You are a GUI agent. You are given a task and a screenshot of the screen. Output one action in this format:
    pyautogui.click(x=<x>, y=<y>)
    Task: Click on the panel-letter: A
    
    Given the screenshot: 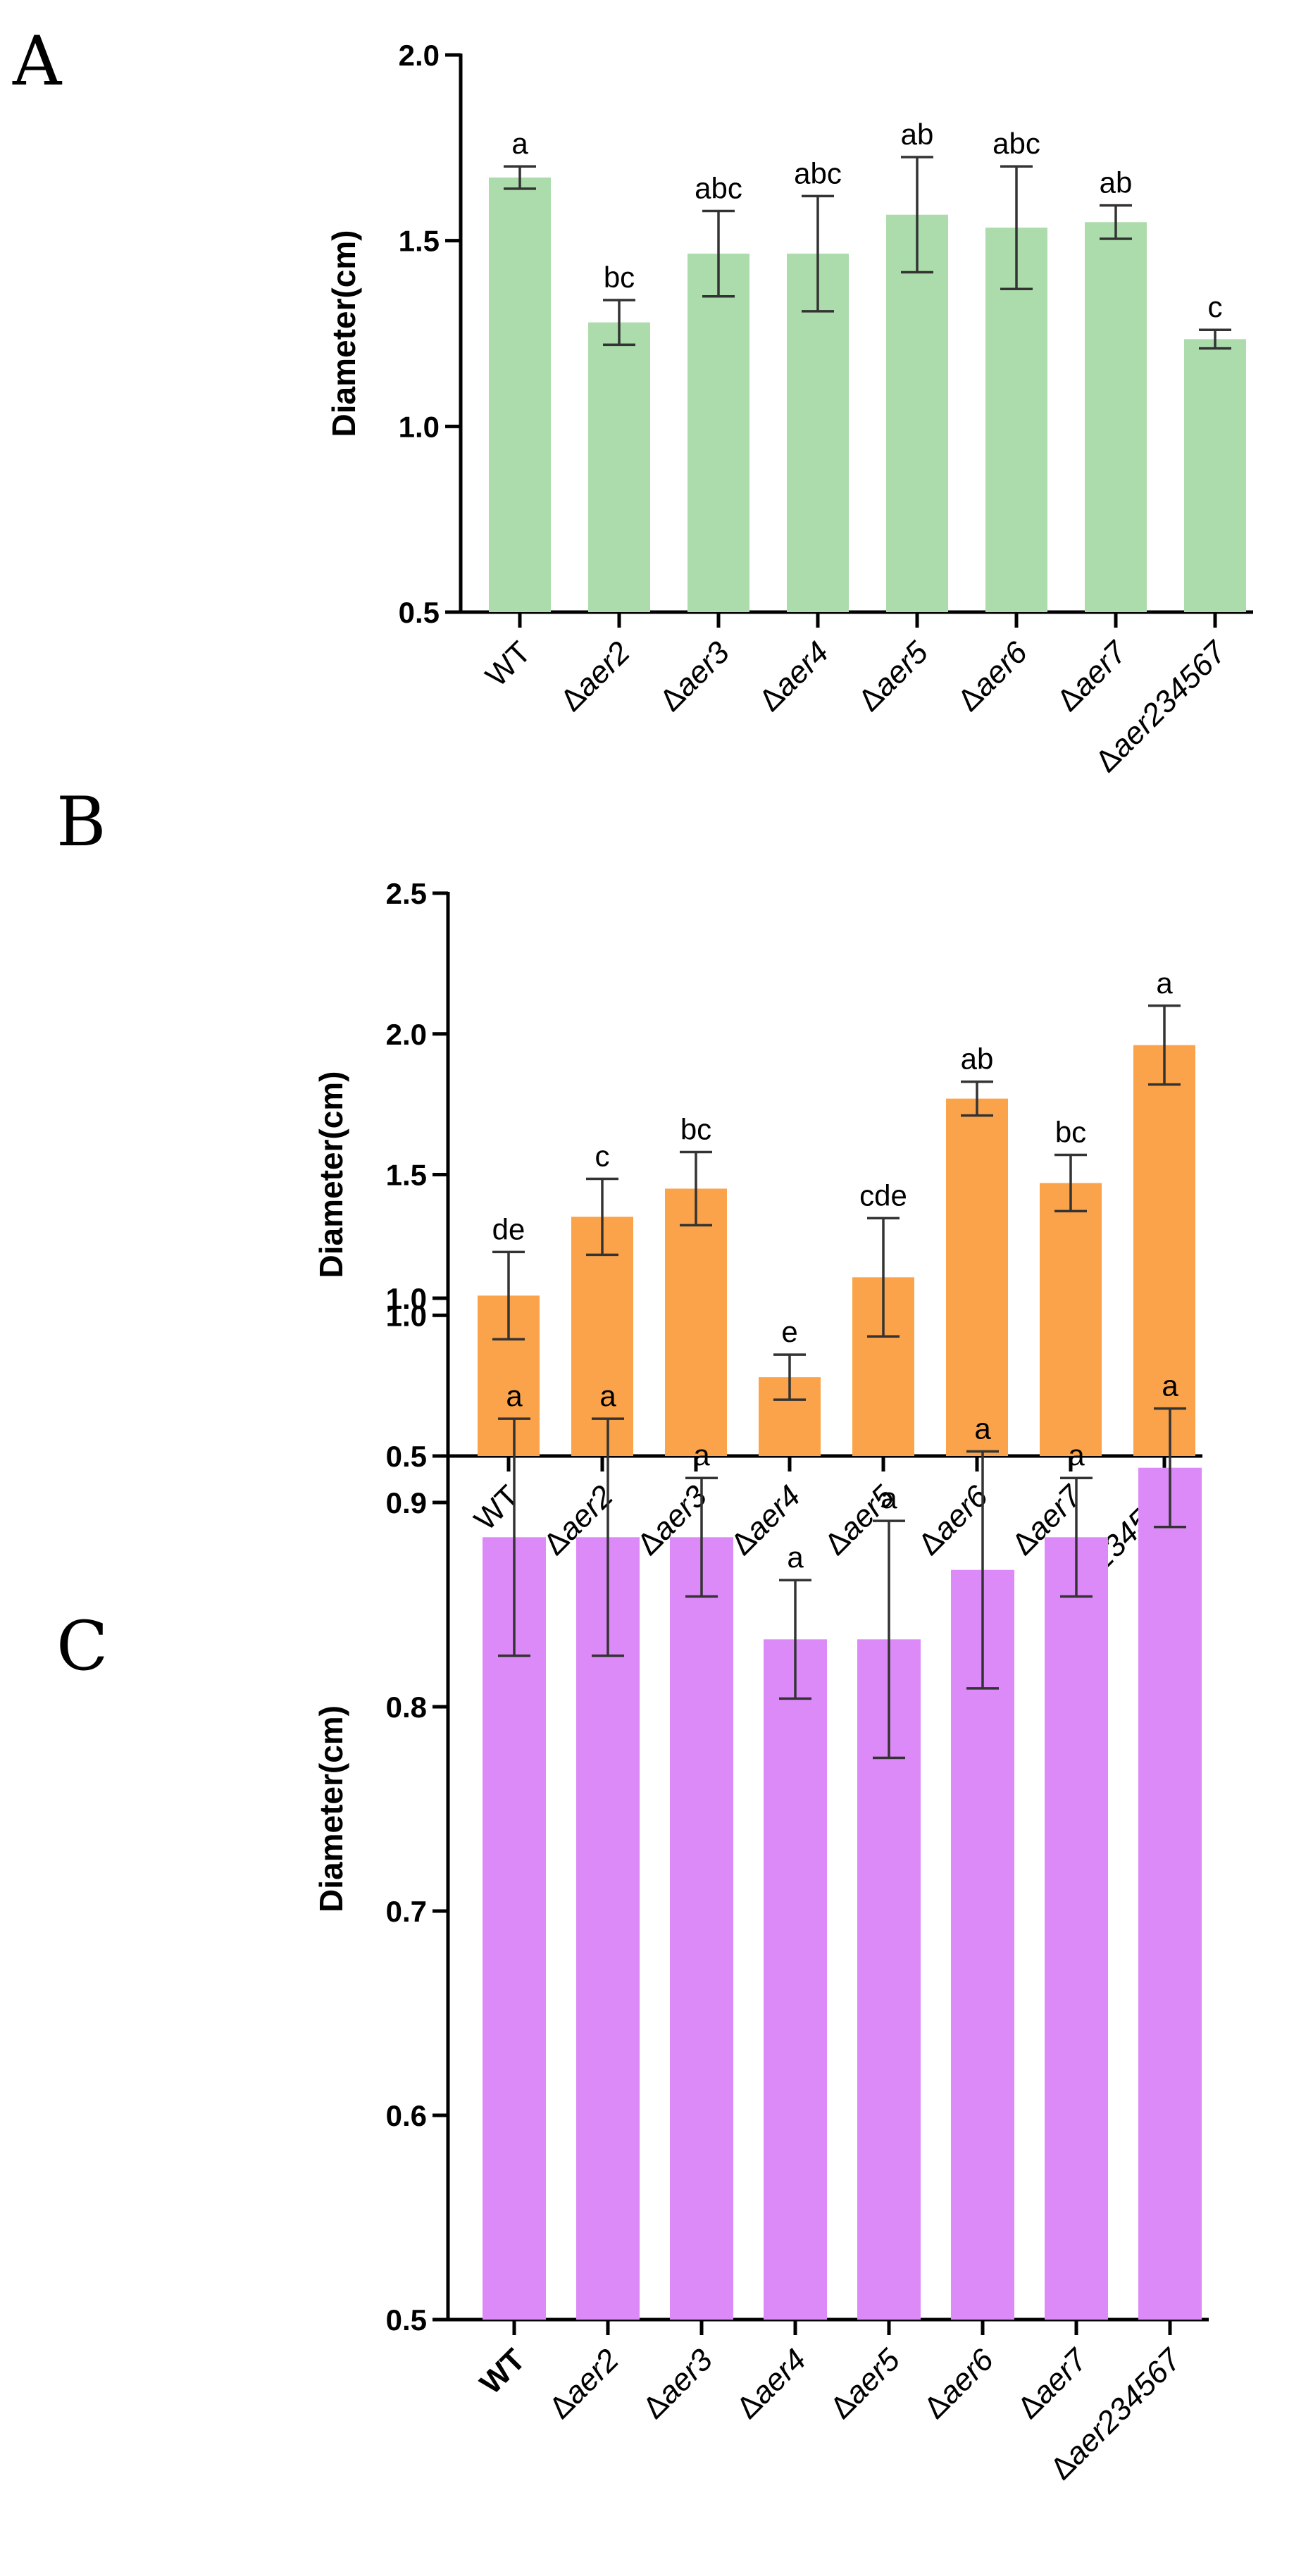 What is the action you would take?
    pyautogui.click(x=37, y=61)
    